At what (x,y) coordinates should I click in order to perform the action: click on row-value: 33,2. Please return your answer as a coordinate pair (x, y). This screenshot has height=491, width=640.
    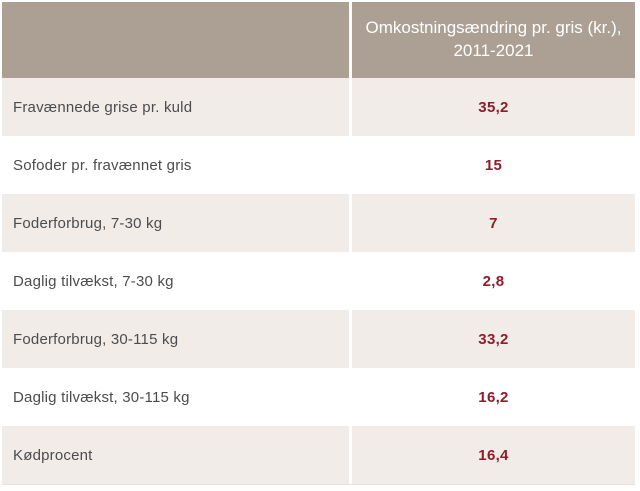
    Looking at the image, I should click on (492, 339).